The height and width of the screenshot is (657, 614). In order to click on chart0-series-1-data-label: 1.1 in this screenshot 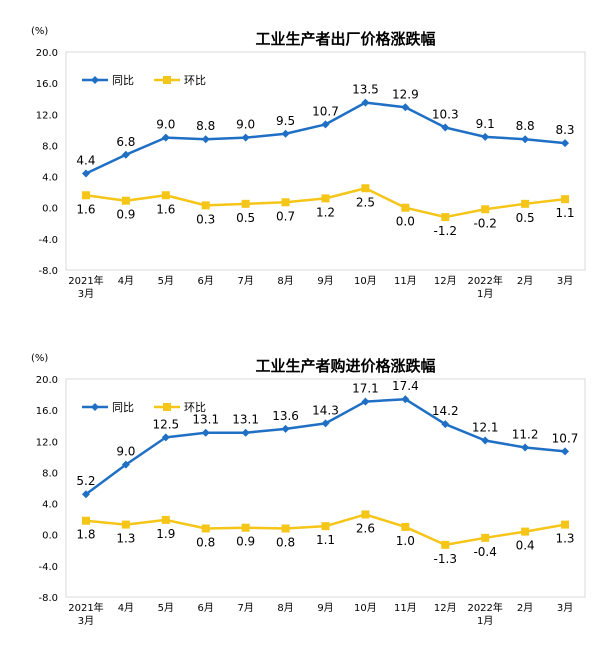, I will do `click(564, 213)`.